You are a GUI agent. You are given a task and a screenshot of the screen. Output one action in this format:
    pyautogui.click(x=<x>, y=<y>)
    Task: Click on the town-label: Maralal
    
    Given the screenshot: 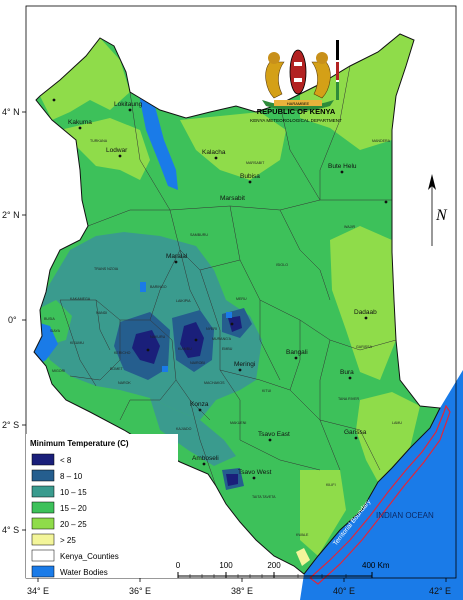 What is the action you would take?
    pyautogui.click(x=177, y=256)
    